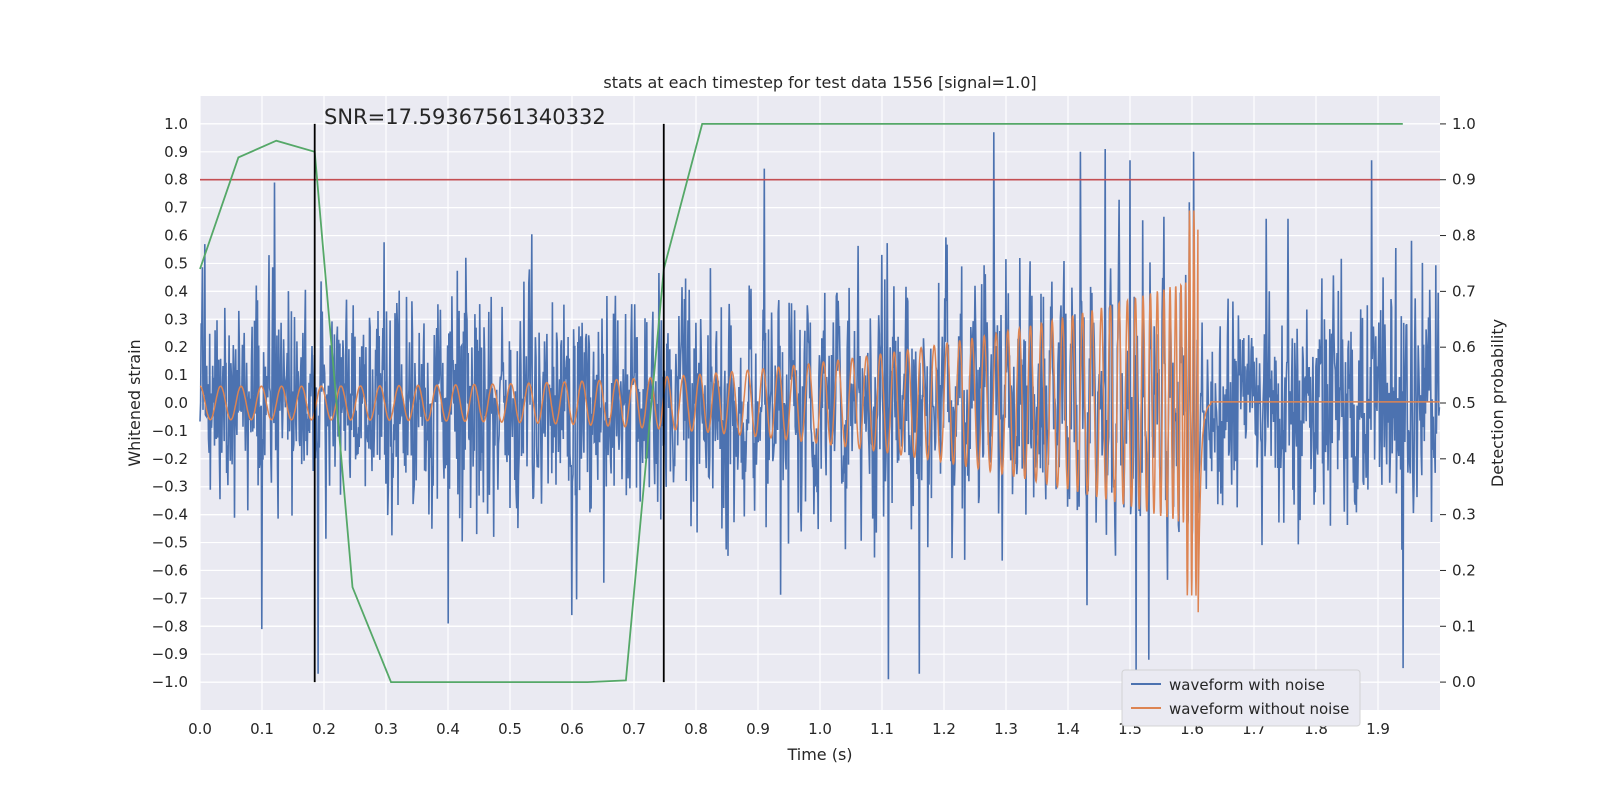  Describe the element at coordinates (176, 236) in the screenshot. I see `y-tick-label: 0.6` at that location.